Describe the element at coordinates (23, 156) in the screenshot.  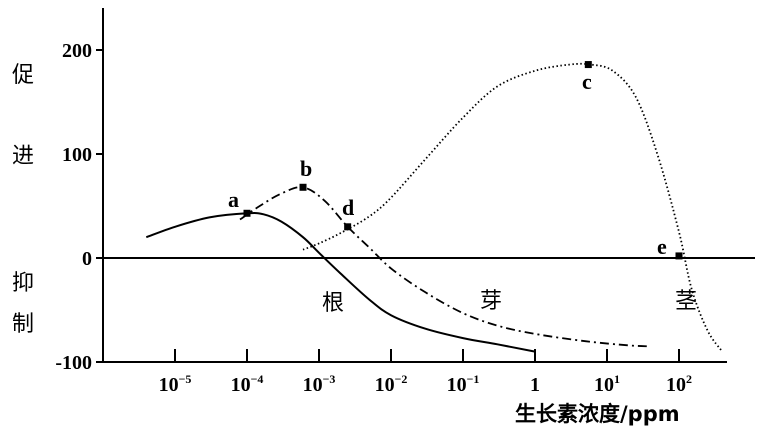
I see `ylabel-char-2: 进` at that location.